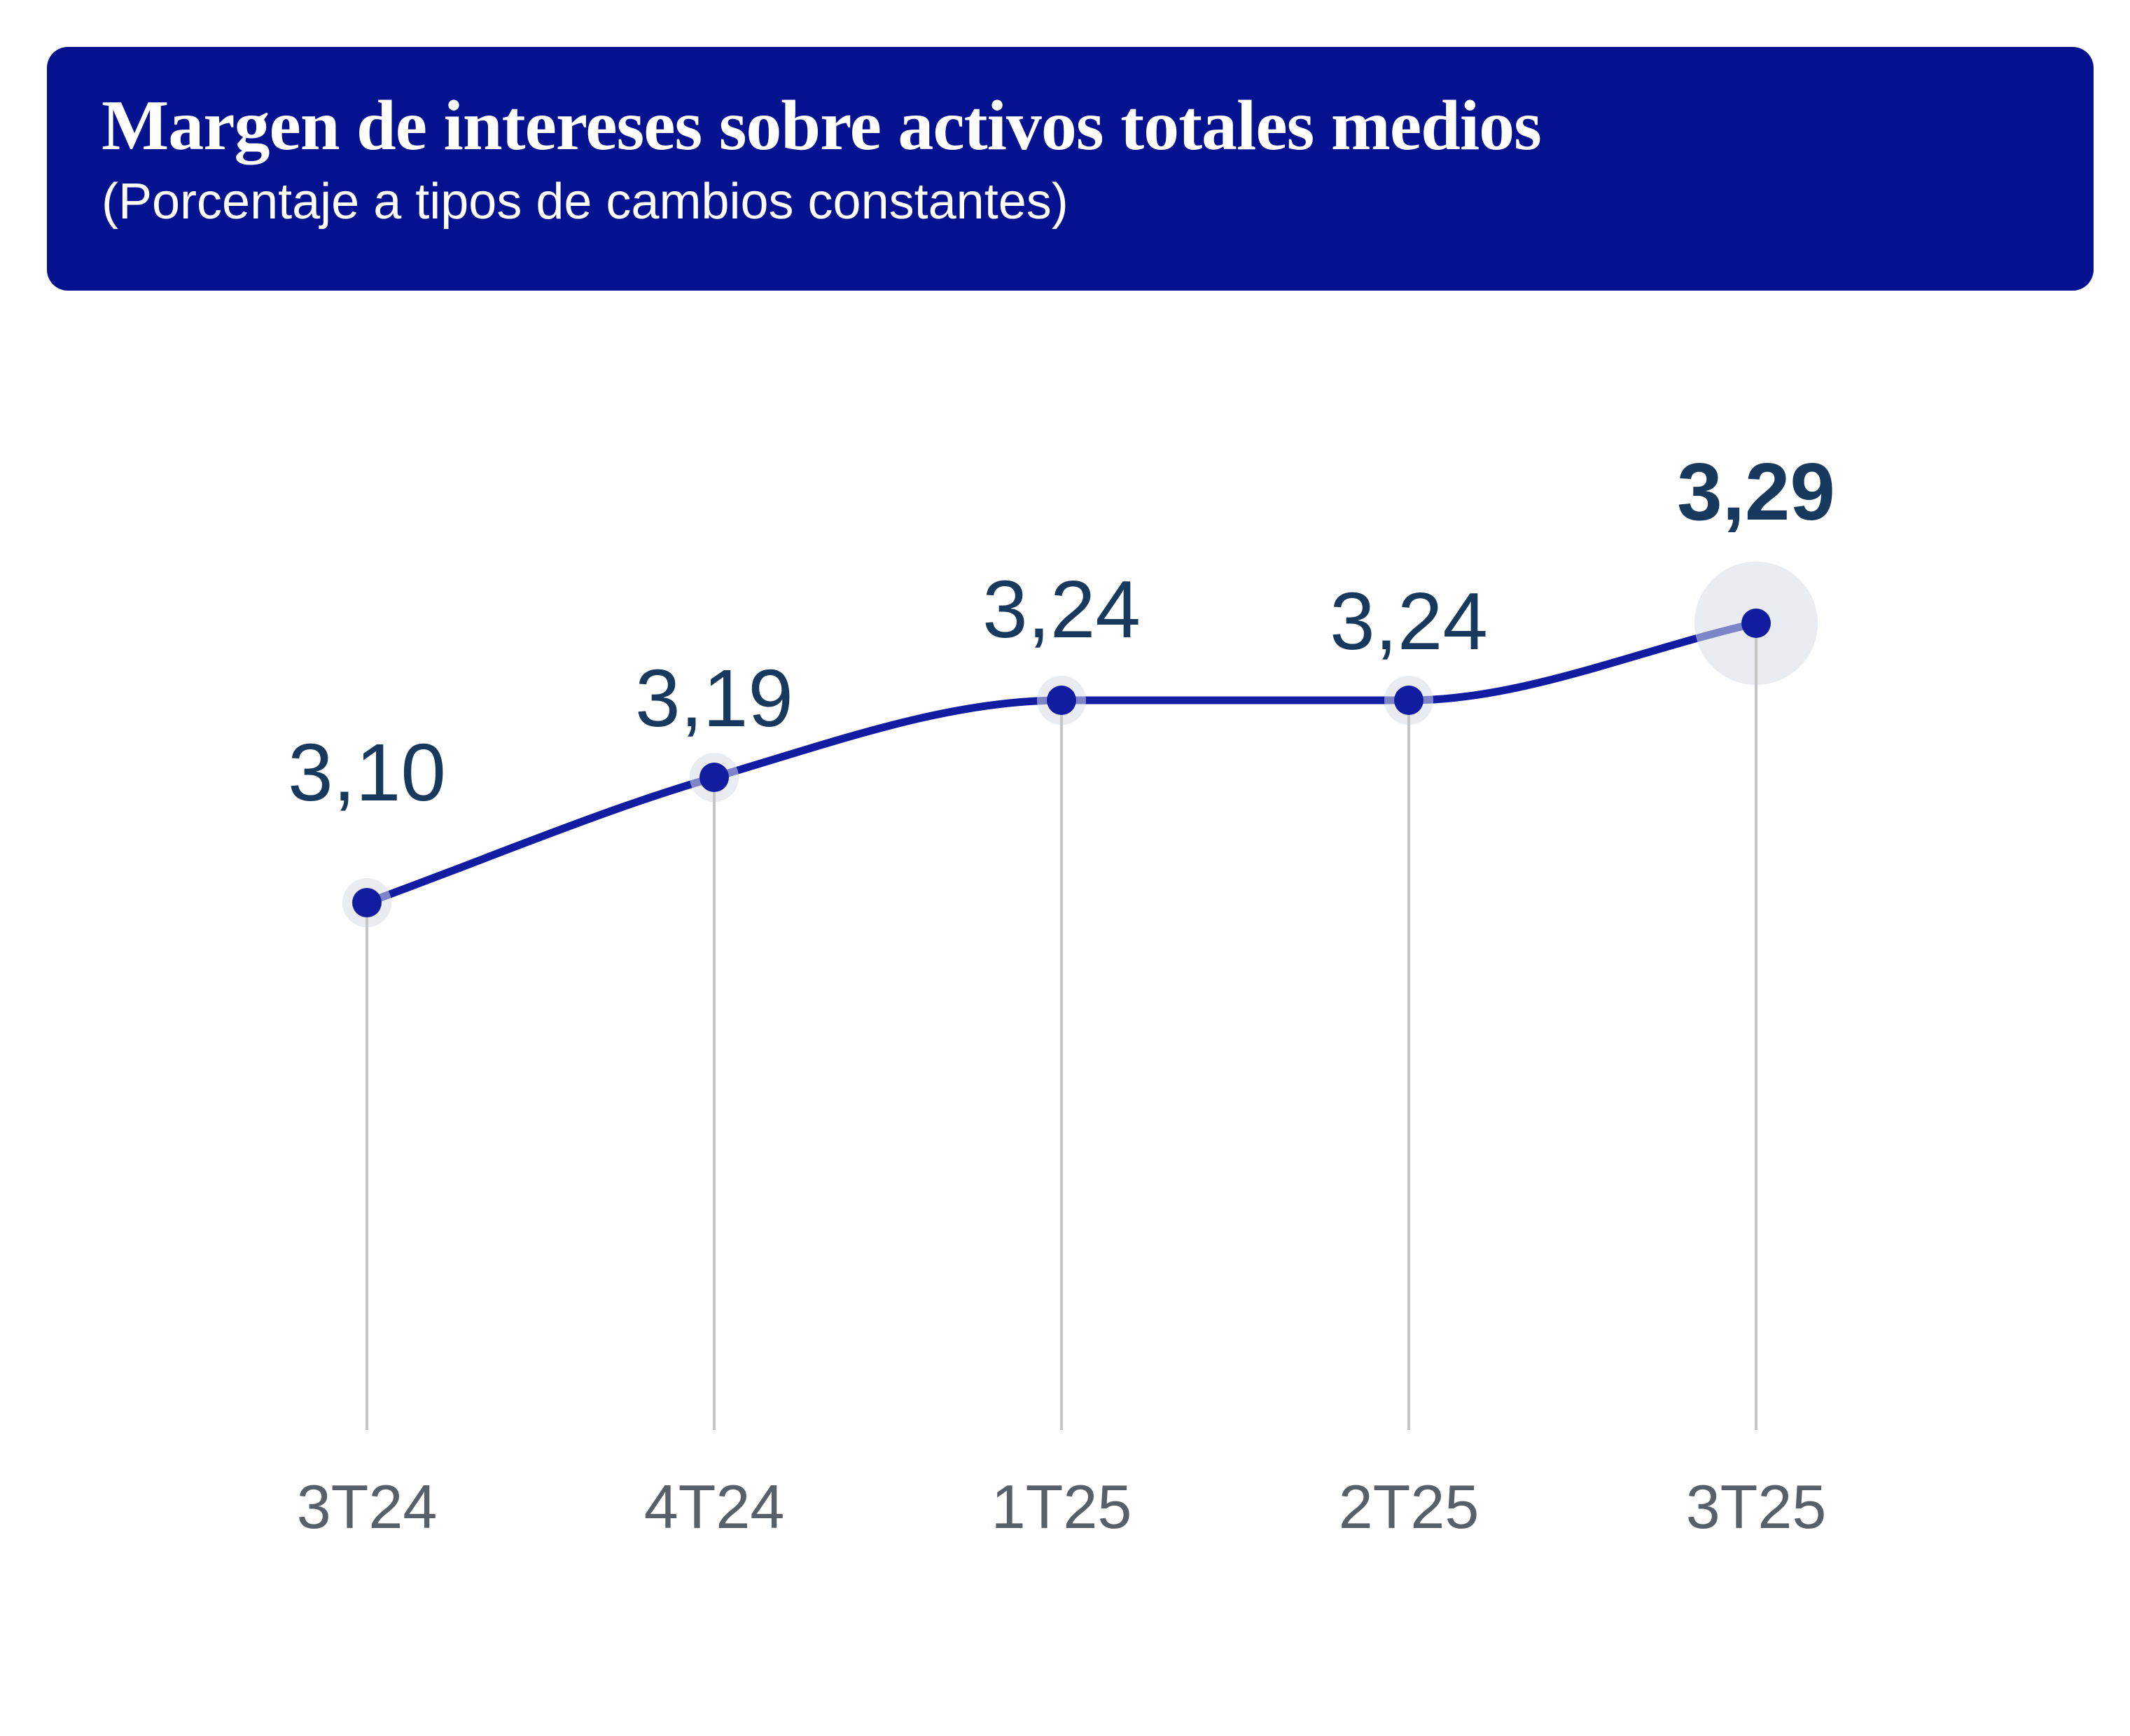 The image size is (2130, 1736). What do you see at coordinates (1756, 491) in the screenshot?
I see `value-label-emphasized: 3,29` at bounding box center [1756, 491].